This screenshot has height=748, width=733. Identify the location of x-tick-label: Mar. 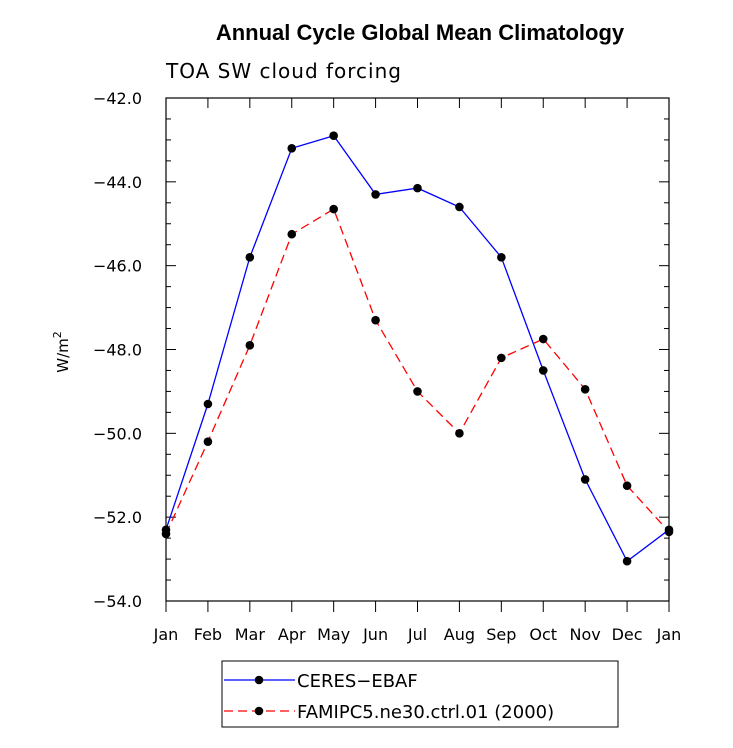
(250, 634).